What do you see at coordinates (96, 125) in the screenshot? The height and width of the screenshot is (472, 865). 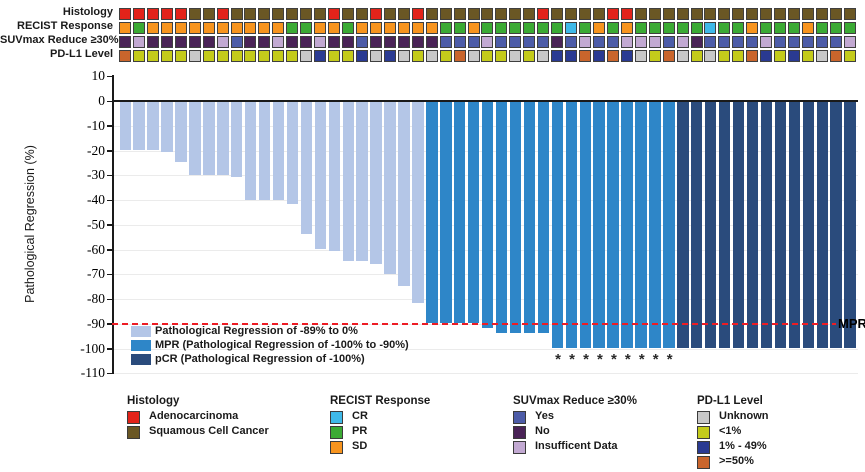 I see `y-axis-tick-label: -10` at bounding box center [96, 125].